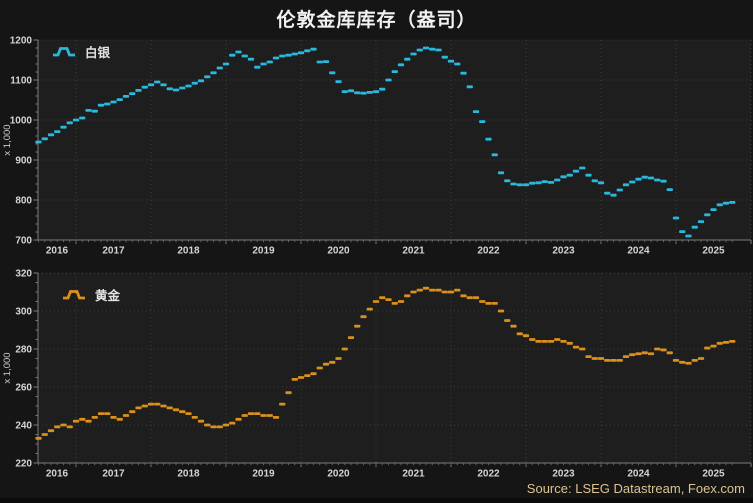 This screenshot has width=753, height=503. Describe the element at coordinates (263, 251) in the screenshot. I see `x-tick-label: 2019` at that location.